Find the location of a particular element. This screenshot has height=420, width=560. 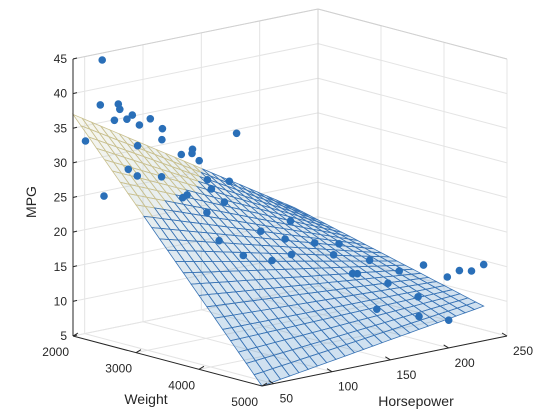

y-tick-label: 50 is located at coordinates (287, 399).